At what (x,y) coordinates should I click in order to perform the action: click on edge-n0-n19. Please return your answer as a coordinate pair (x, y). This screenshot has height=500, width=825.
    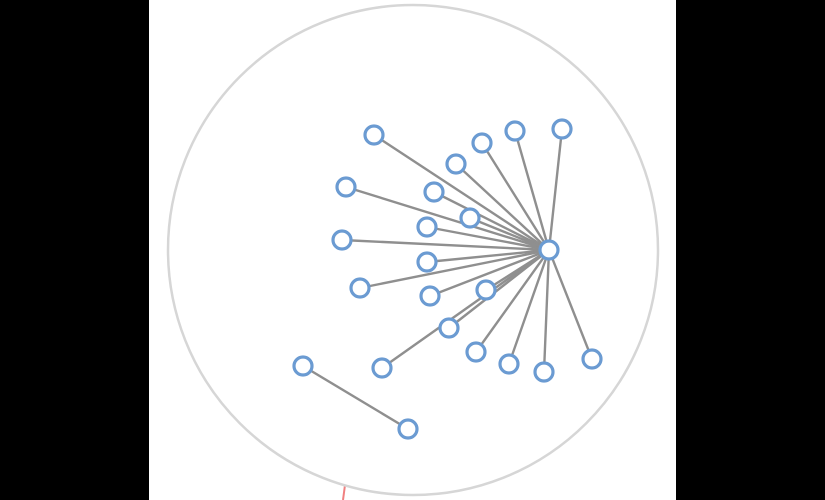
    Looking at the image, I should click on (546, 311).